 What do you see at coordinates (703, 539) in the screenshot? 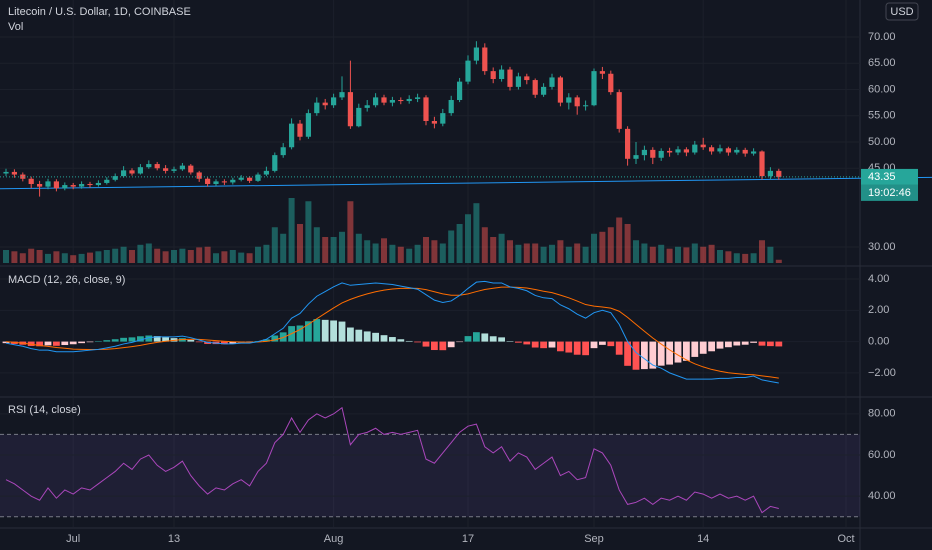
I see `x-tick-label: 14` at bounding box center [703, 539].